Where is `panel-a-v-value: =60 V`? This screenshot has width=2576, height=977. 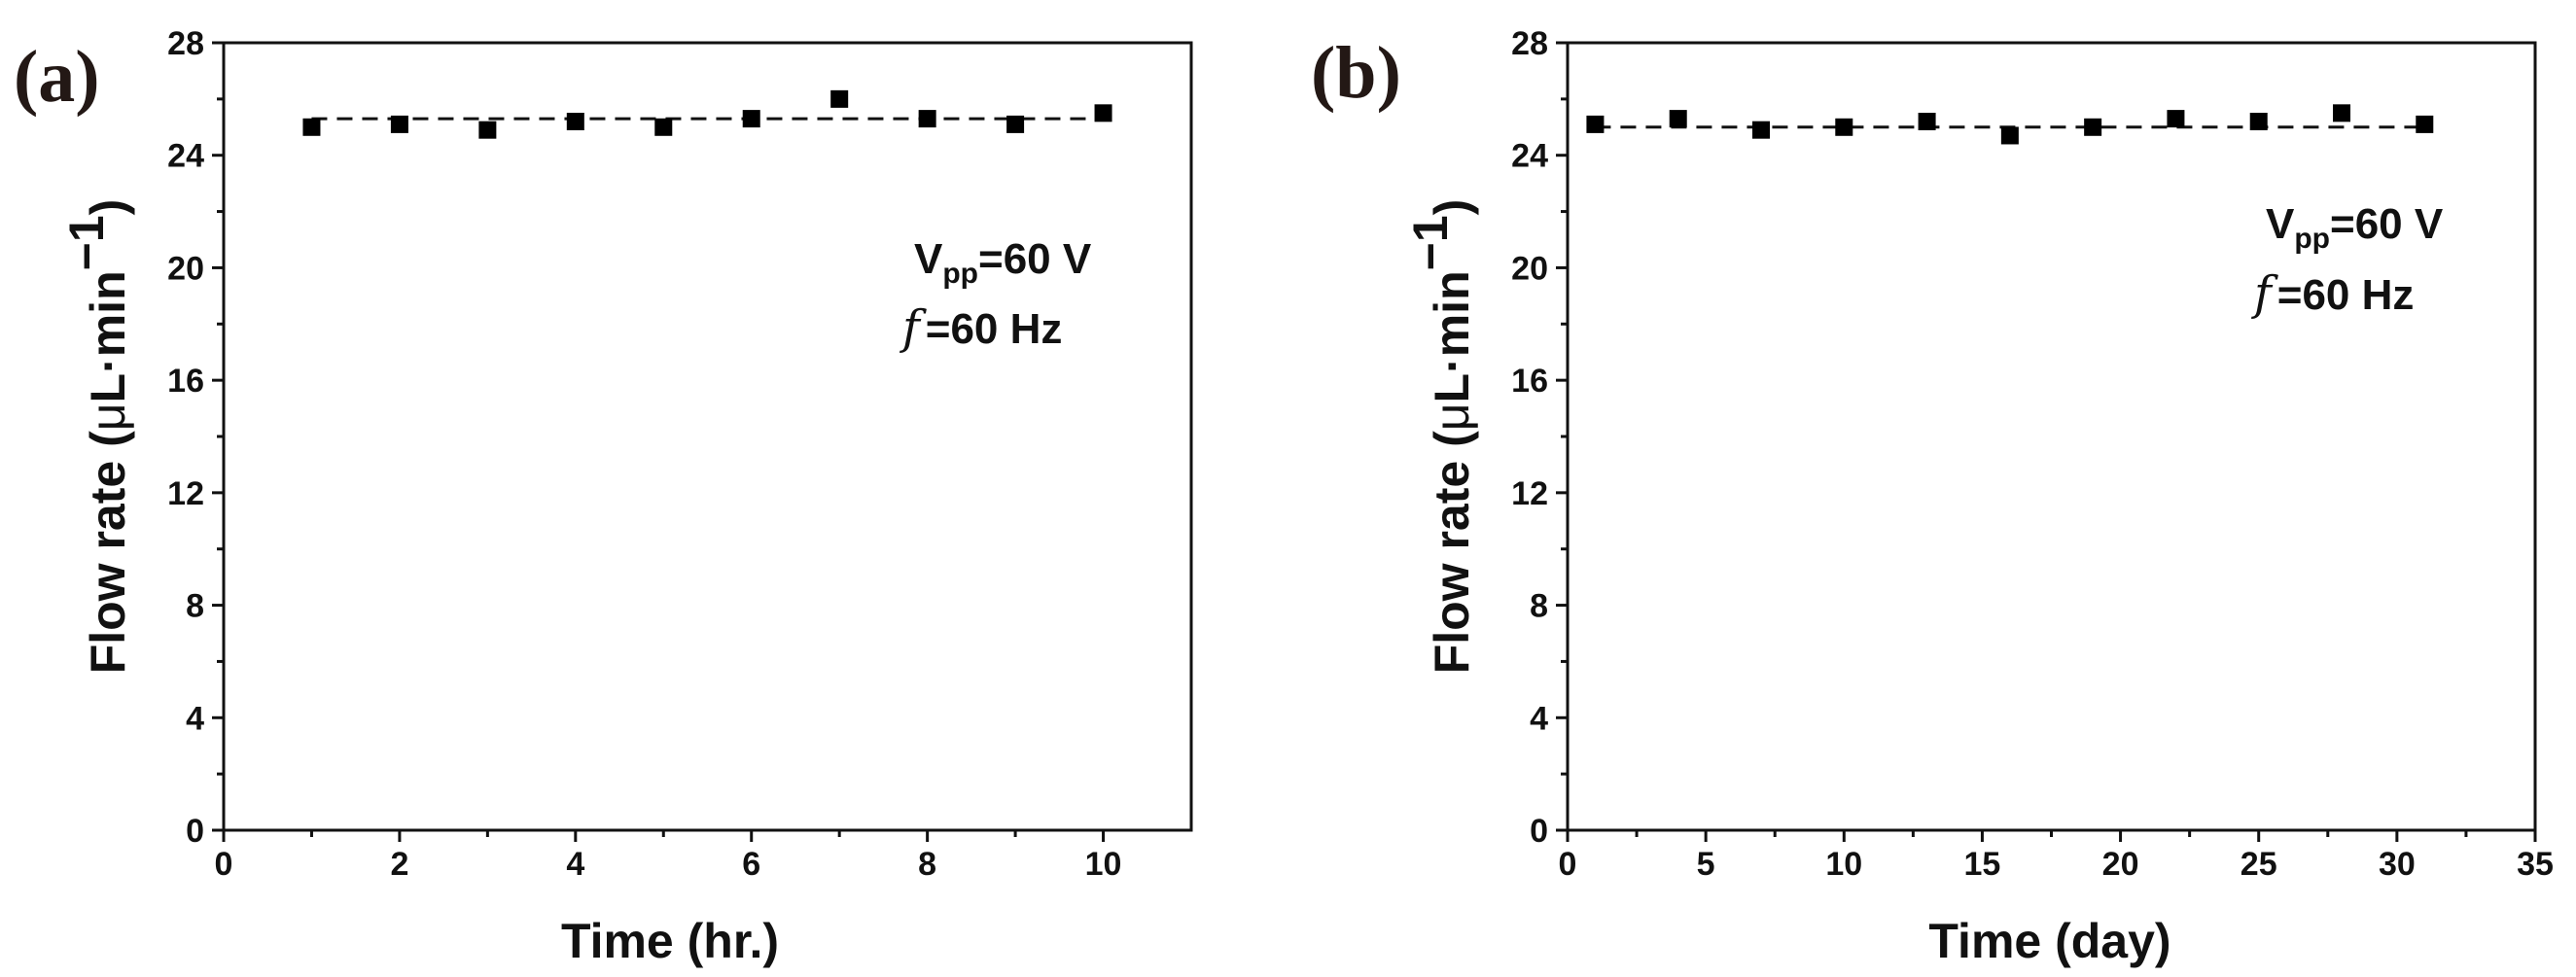 panel-a-v-value: =60 V is located at coordinates (1035, 259).